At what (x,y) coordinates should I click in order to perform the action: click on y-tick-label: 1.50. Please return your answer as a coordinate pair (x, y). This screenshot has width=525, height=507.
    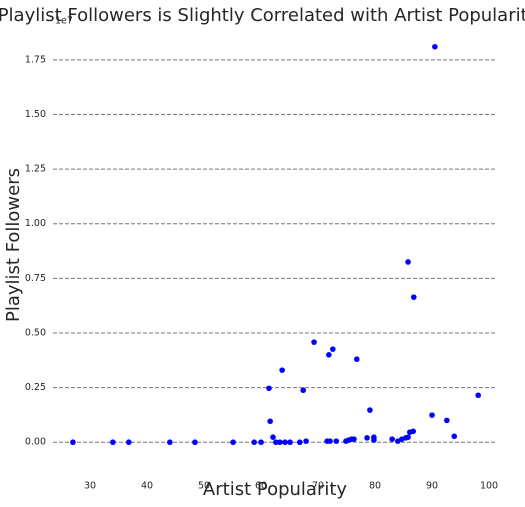
    Looking at the image, I should click on (35, 114).